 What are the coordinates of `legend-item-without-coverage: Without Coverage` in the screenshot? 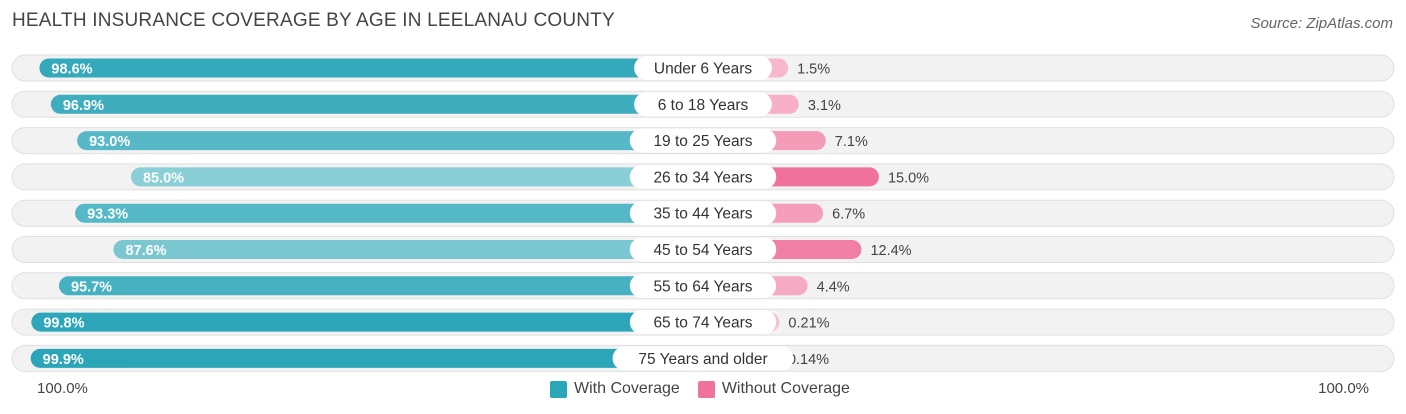 It's located at (773, 389).